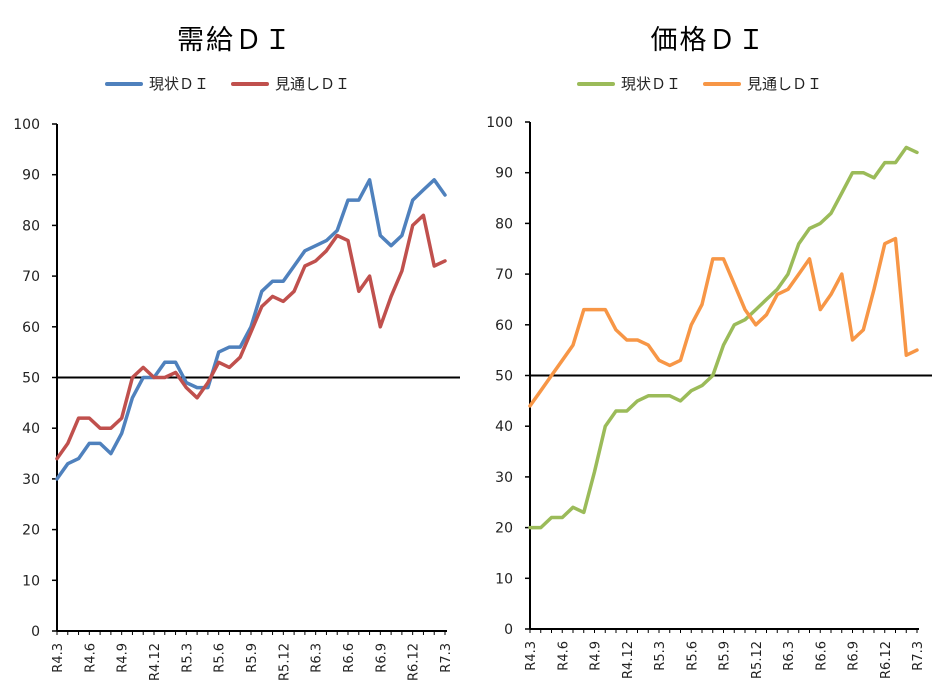 The image size is (945, 697). What do you see at coordinates (235, 40) in the screenshot?
I see `chart-title: 需給ＤＩ` at bounding box center [235, 40].